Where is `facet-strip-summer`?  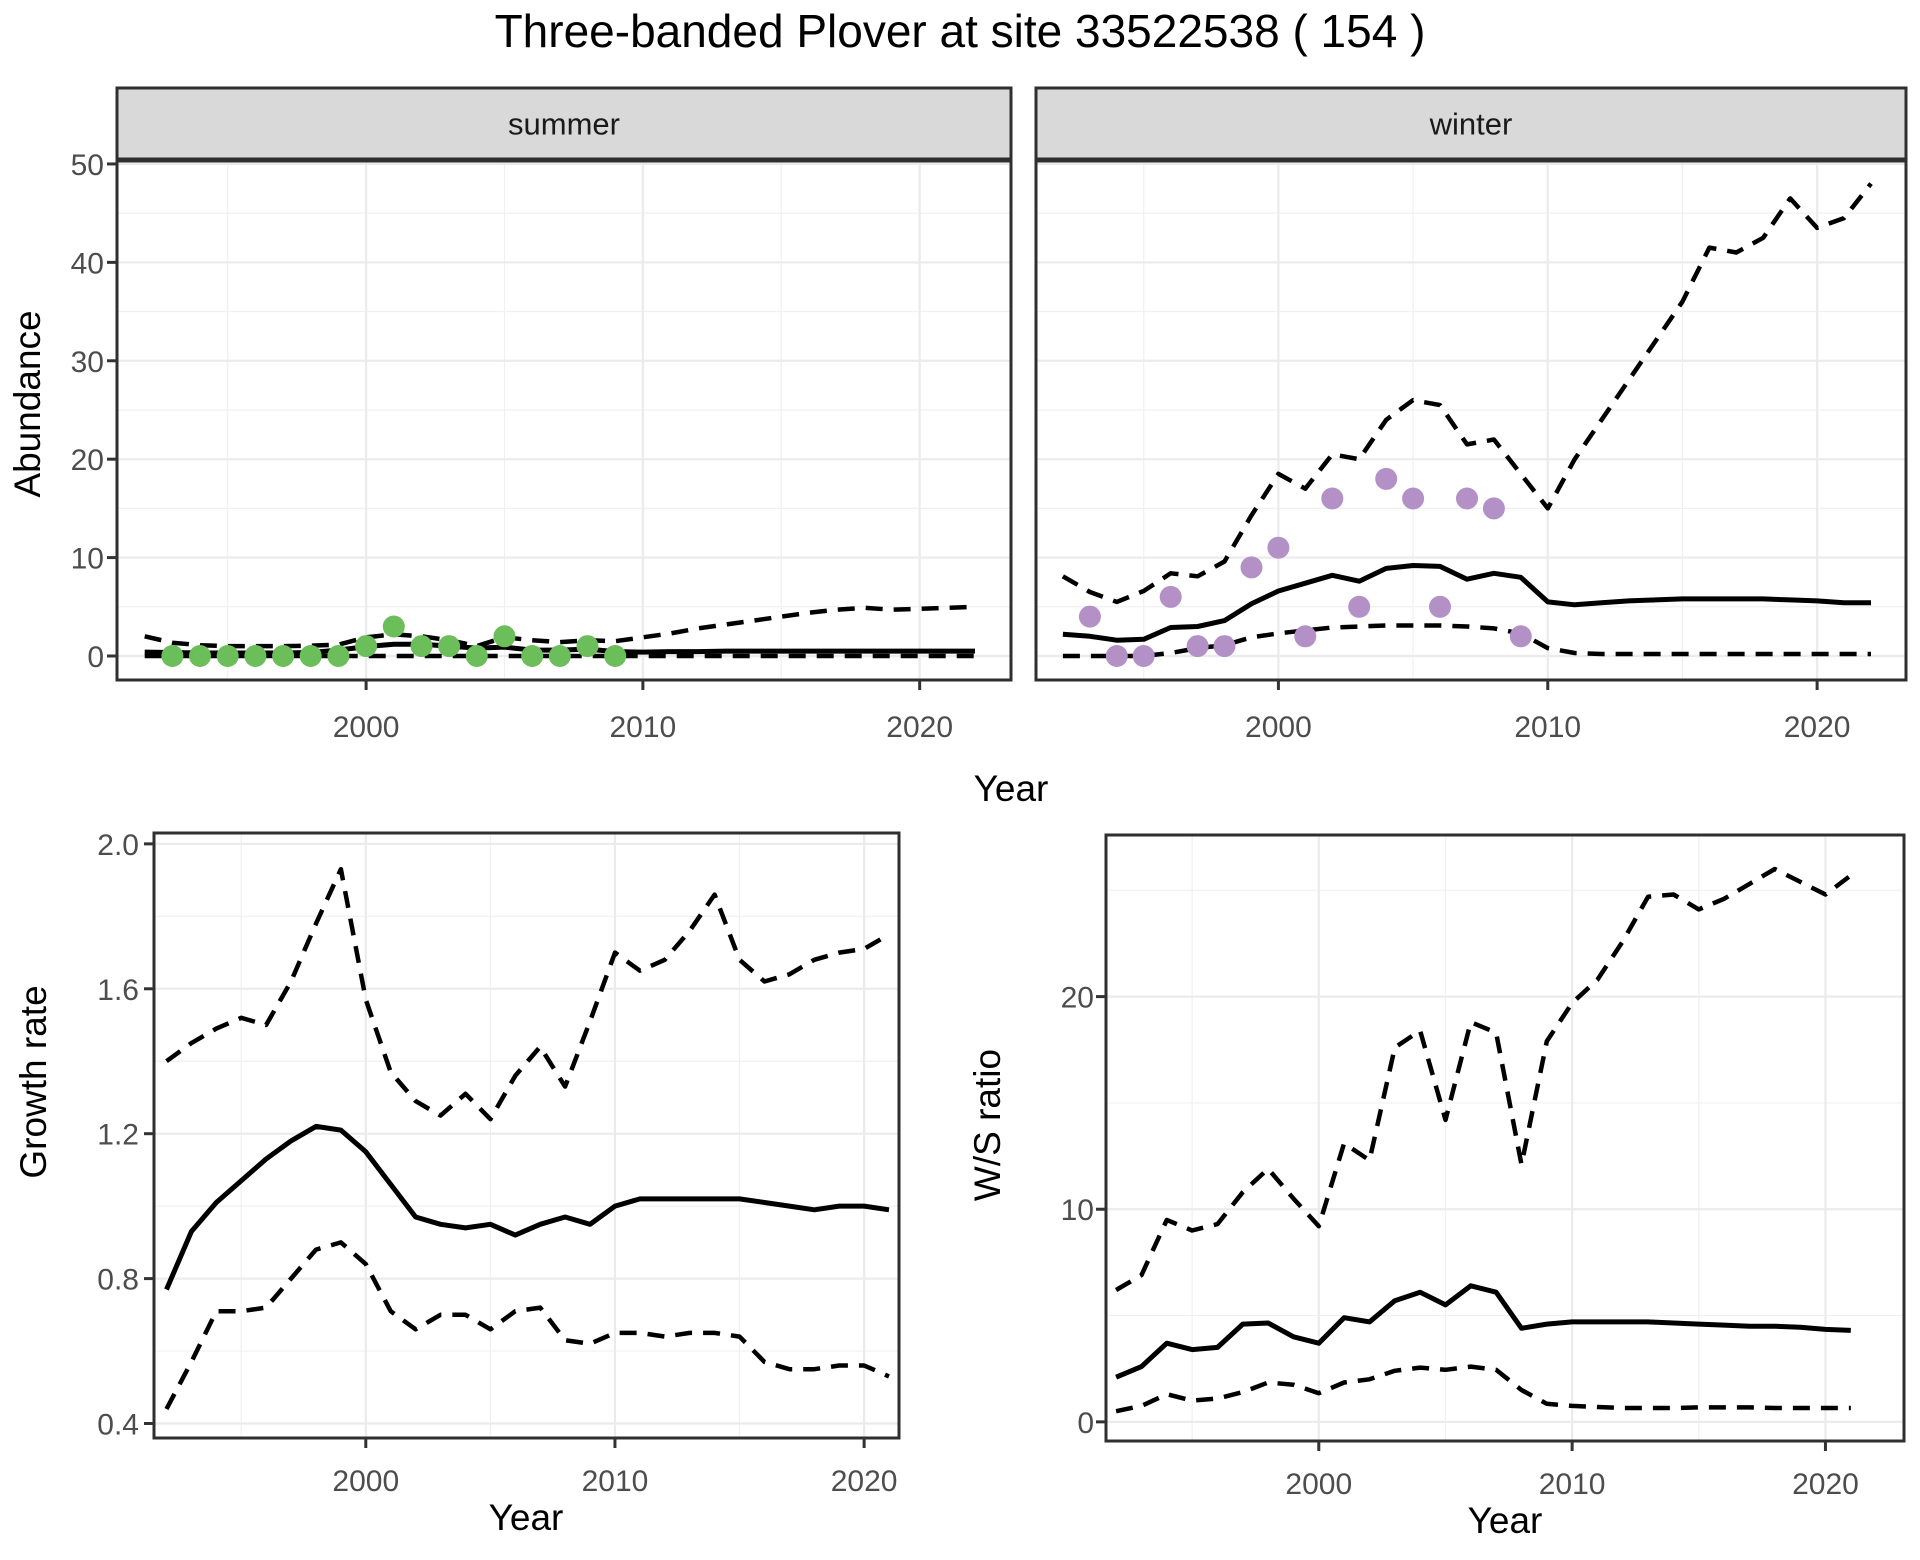 facet-strip-summer is located at coordinates (564, 123).